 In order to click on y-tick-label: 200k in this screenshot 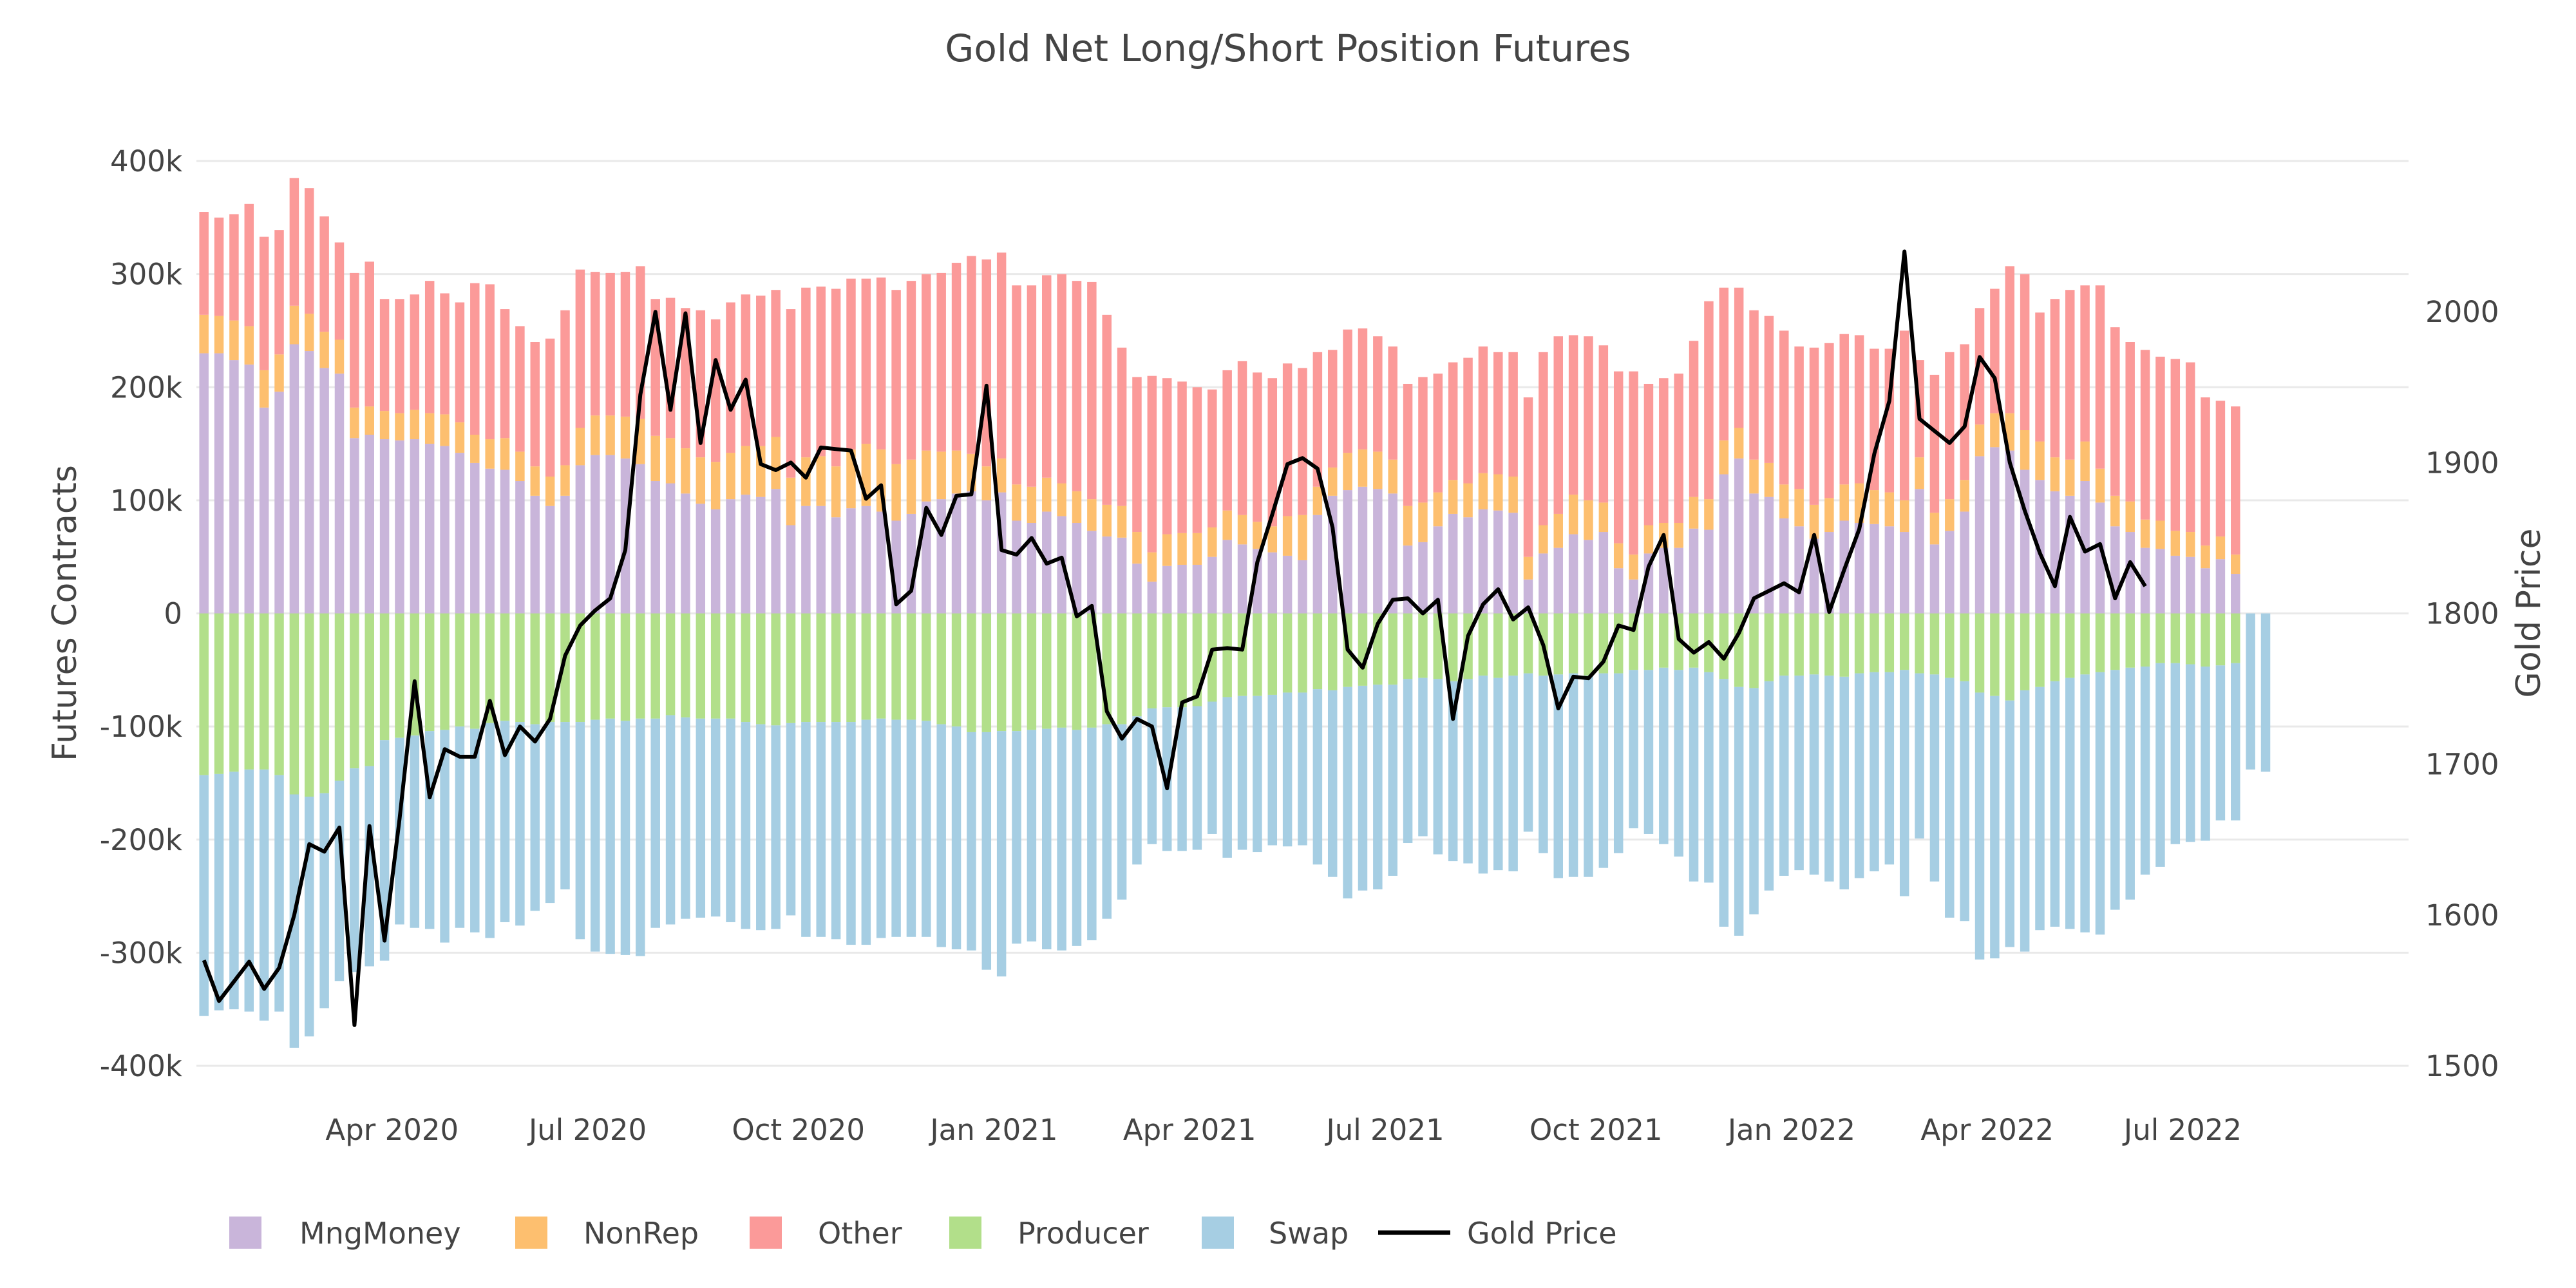, I will do `click(146, 387)`.